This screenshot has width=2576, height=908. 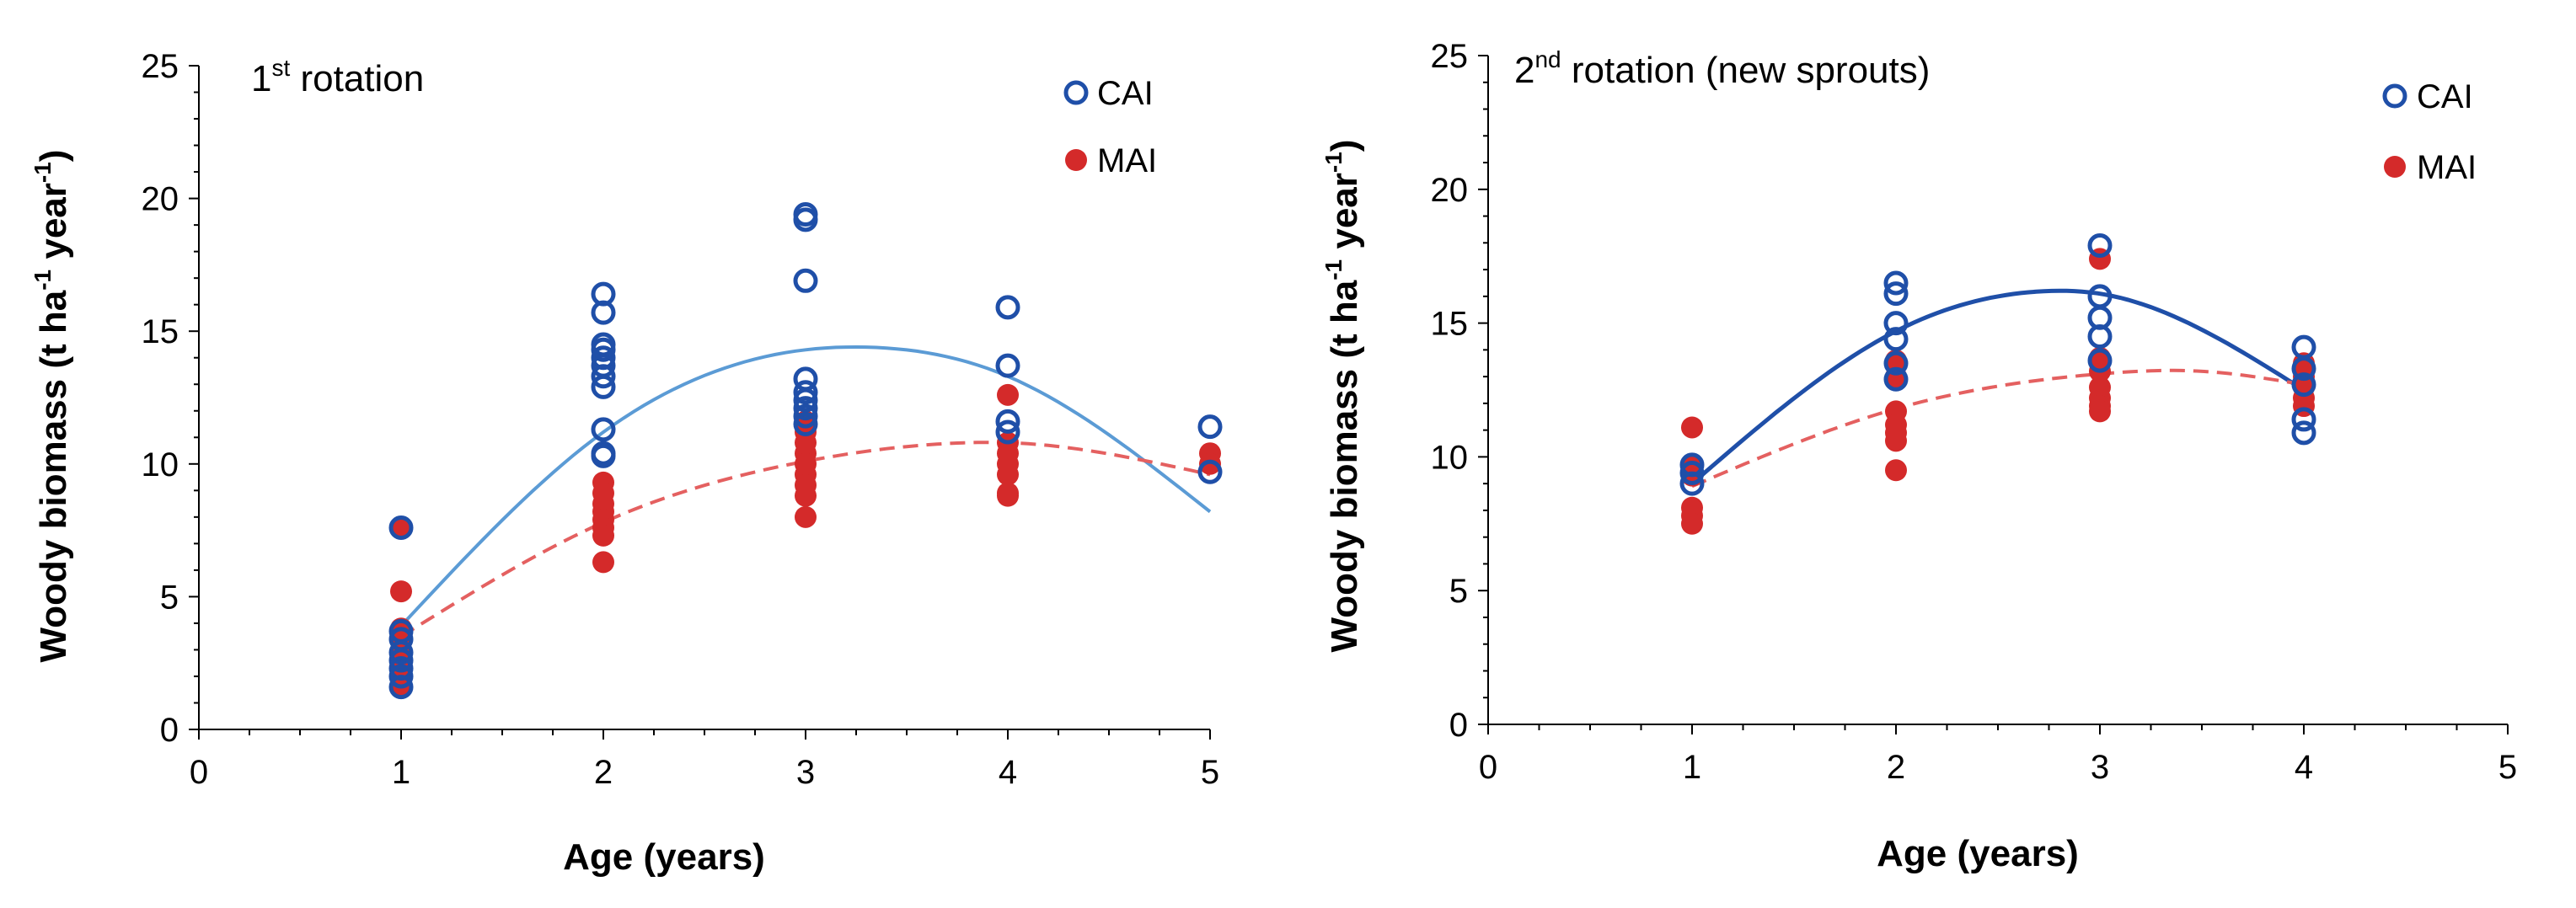 I want to click on right-y-tick-label: 5, so click(x=1458, y=591).